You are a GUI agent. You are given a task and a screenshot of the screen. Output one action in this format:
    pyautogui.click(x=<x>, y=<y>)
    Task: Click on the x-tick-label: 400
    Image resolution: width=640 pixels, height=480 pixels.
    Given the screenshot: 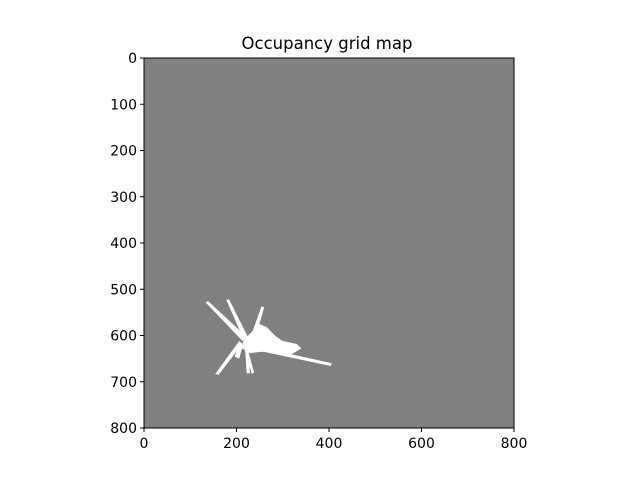 What is the action you would take?
    pyautogui.click(x=329, y=444)
    